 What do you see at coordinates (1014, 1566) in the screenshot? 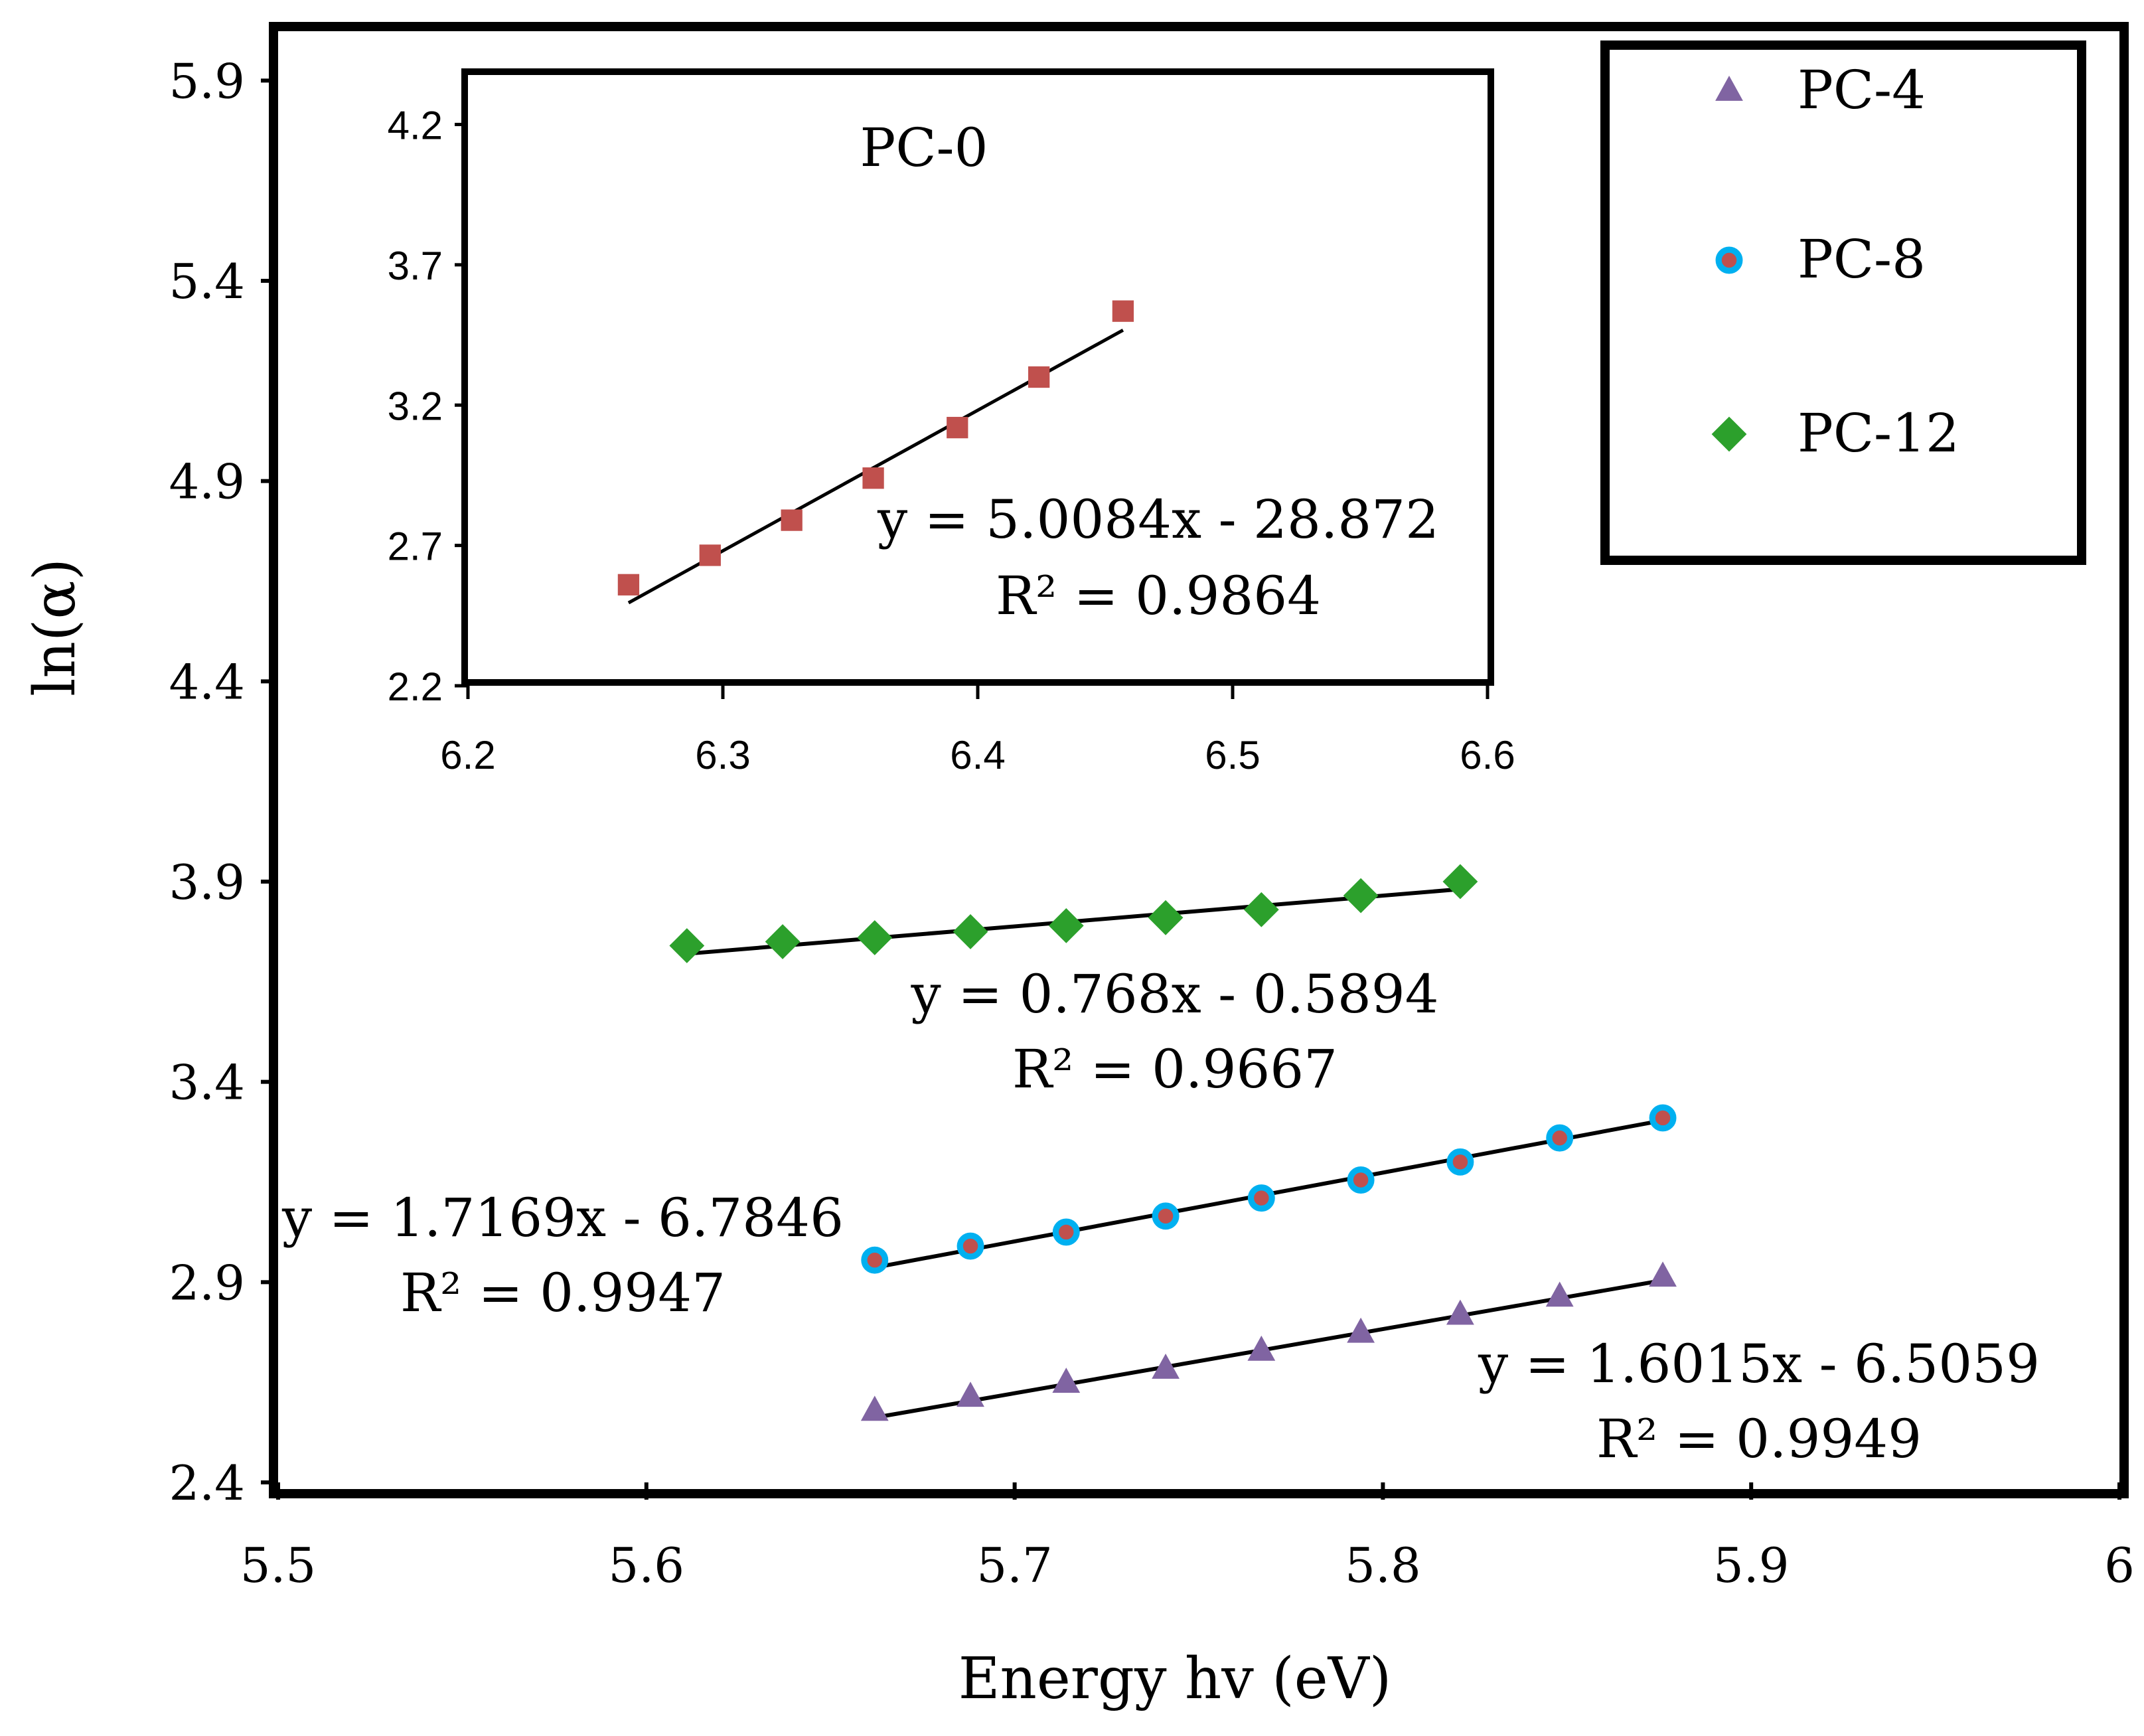
I see `main-x-tick-label: 5.7` at bounding box center [1014, 1566].